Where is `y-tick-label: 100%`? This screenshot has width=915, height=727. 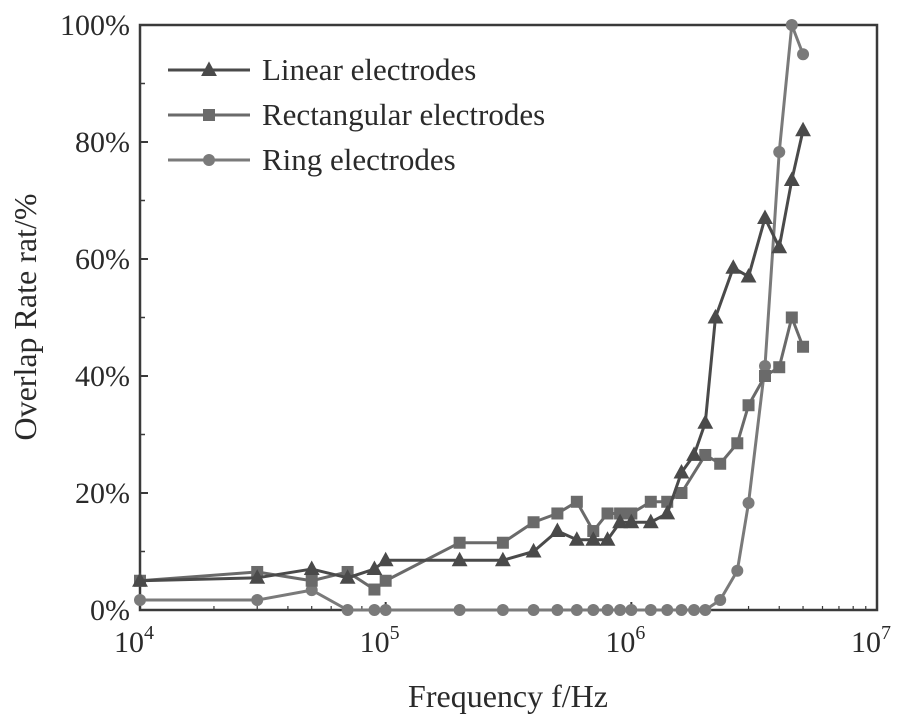 y-tick-label: 100% is located at coordinates (95, 25).